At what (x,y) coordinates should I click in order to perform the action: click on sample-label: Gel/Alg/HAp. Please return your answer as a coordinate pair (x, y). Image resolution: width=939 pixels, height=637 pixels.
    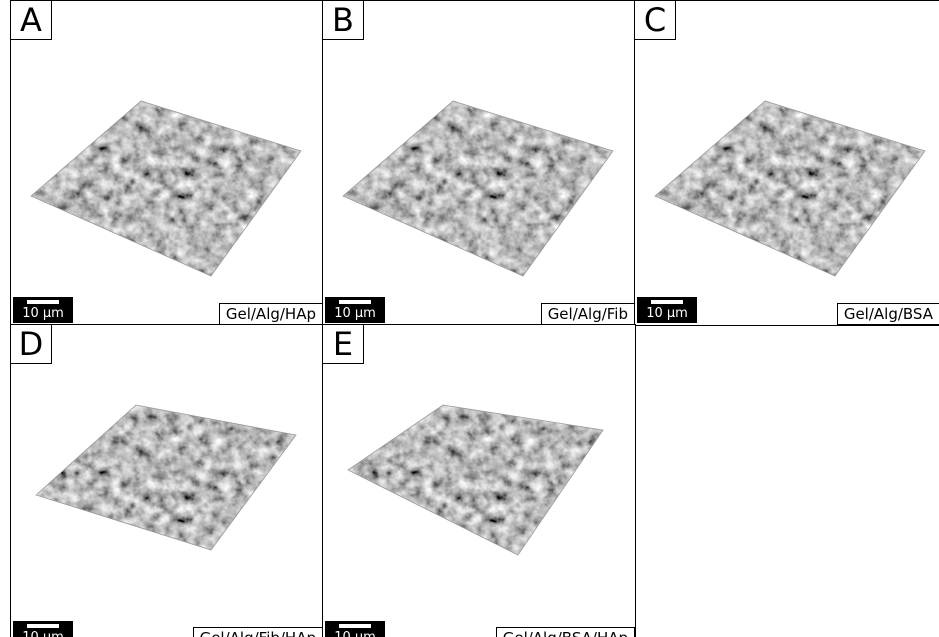
    Looking at the image, I should click on (270, 314).